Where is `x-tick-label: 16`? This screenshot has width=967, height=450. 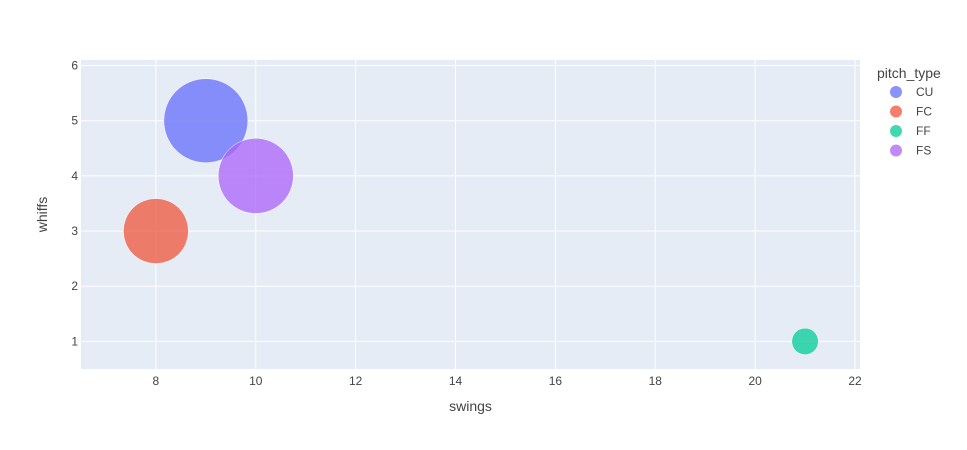
x-tick-label: 16 is located at coordinates (556, 381).